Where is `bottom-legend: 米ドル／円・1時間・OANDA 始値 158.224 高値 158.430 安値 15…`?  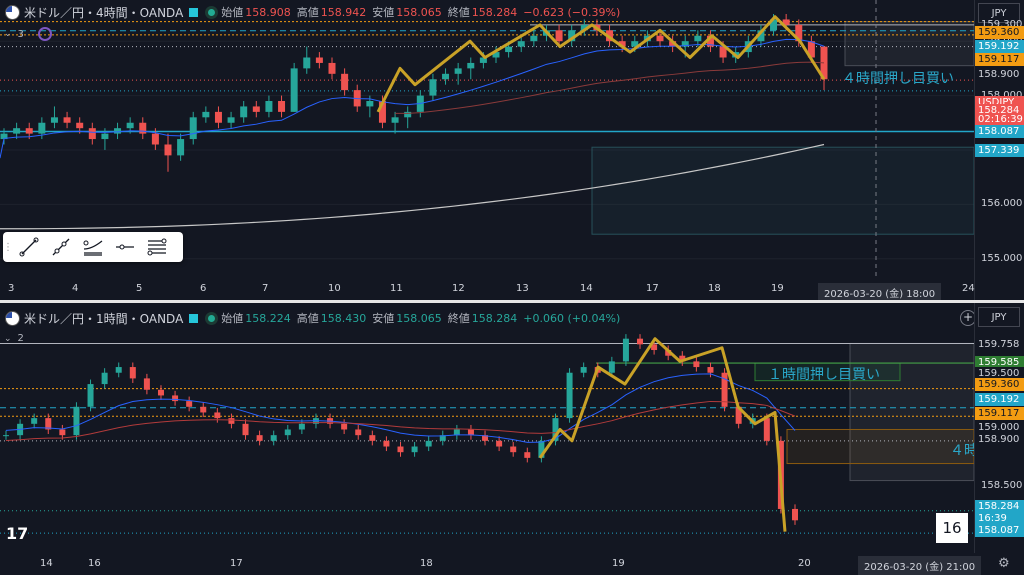 bottom-legend: 米ドル／円・1時間・OANDA 始値 158.224 高値 158.430 安値 15… is located at coordinates (313, 318).